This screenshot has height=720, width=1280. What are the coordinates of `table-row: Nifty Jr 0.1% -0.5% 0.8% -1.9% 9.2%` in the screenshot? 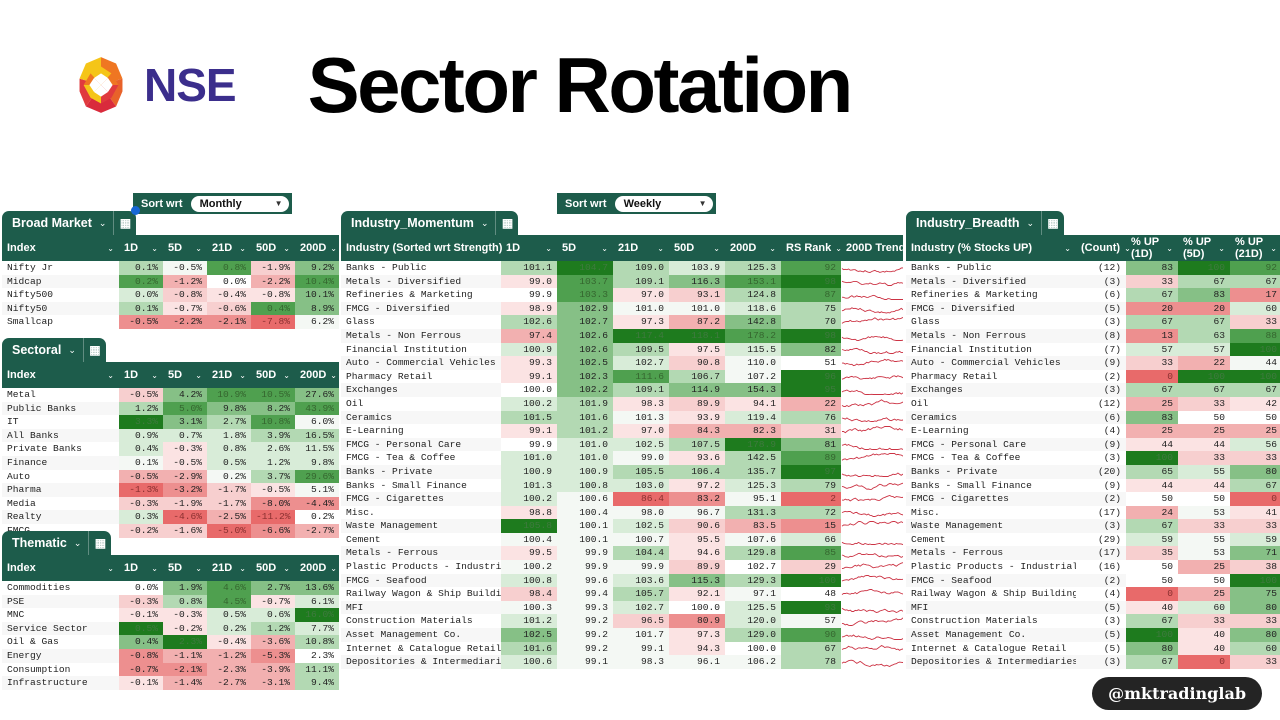 It's located at (170, 268).